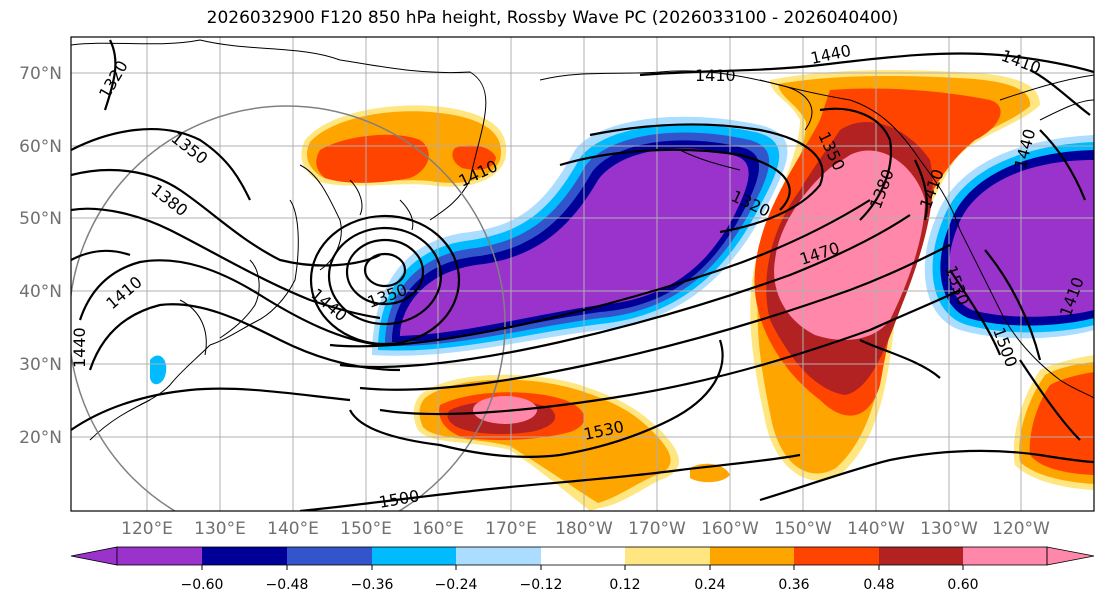 The height and width of the screenshot is (604, 1105). What do you see at coordinates (202, 585) in the screenshot?
I see `colorbar-tick-label: −0.60` at bounding box center [202, 585].